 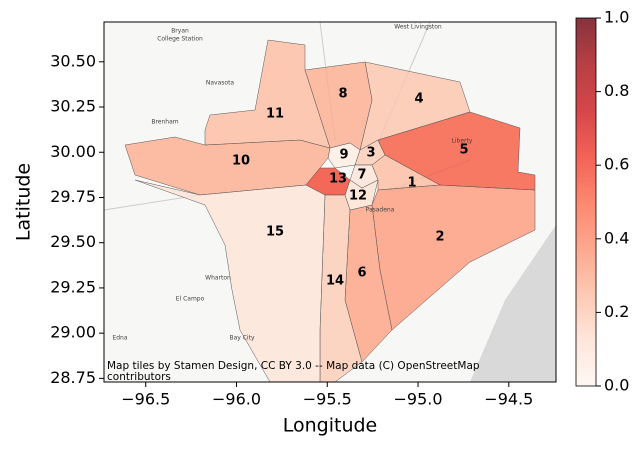 What do you see at coordinates (342, 94) in the screenshot?
I see `region-label: 8` at bounding box center [342, 94].